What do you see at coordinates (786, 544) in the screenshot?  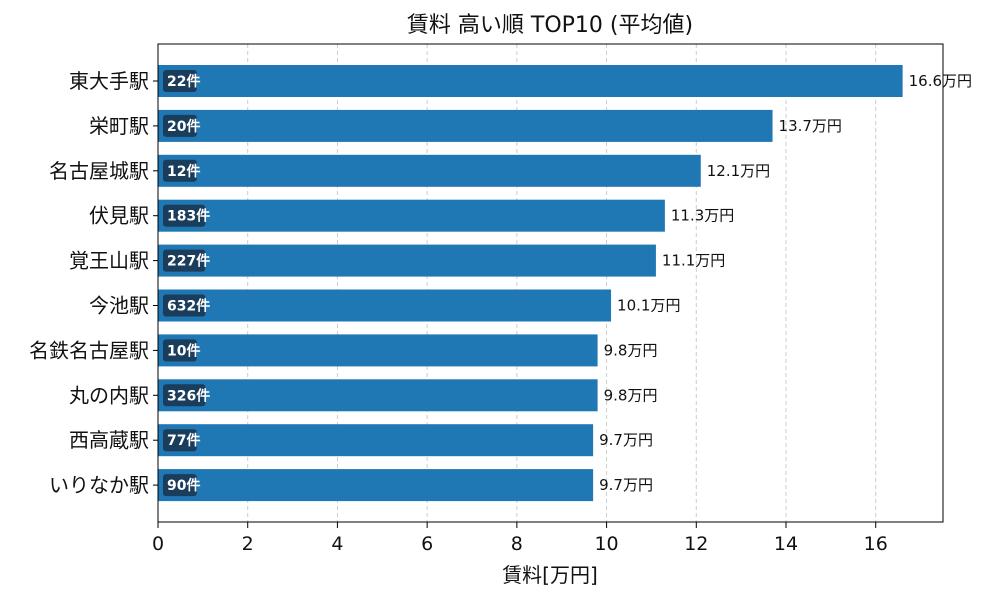 I see `x-tick-label: 14` at bounding box center [786, 544].